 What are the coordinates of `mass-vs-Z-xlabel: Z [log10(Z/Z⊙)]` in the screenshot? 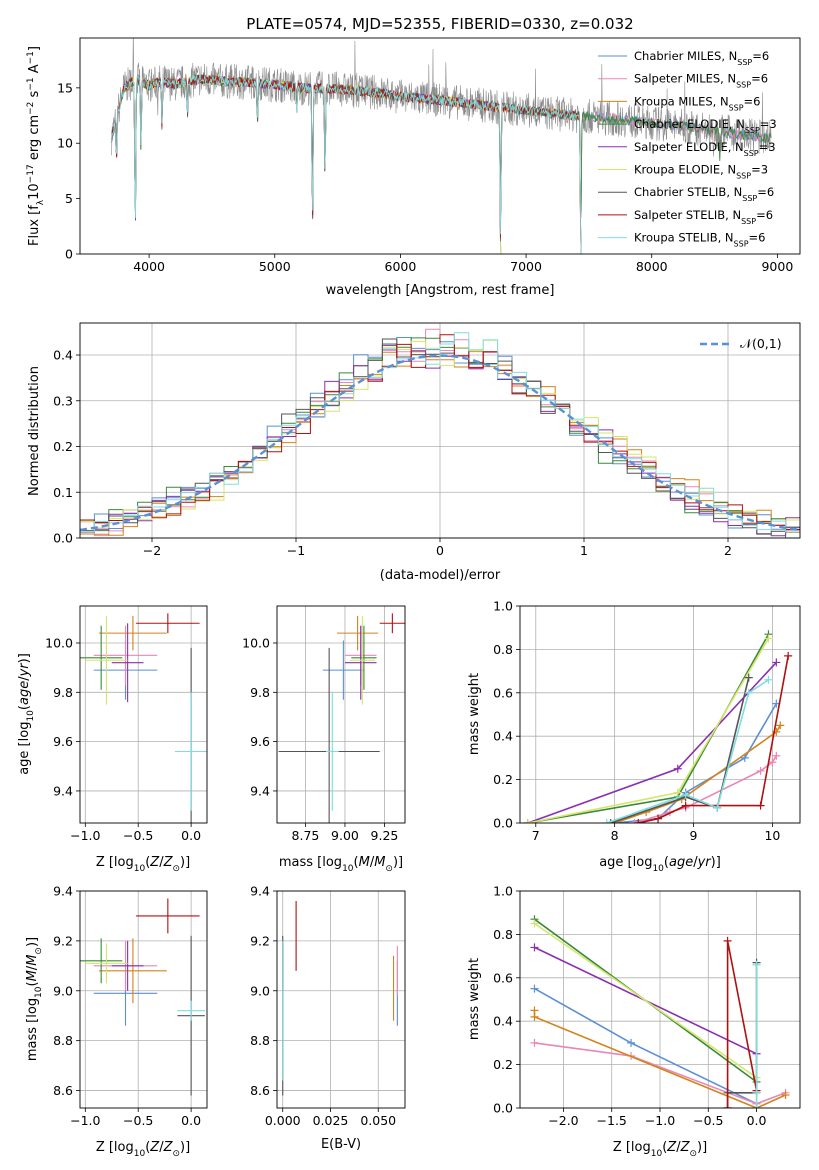 It's located at (143, 1149).